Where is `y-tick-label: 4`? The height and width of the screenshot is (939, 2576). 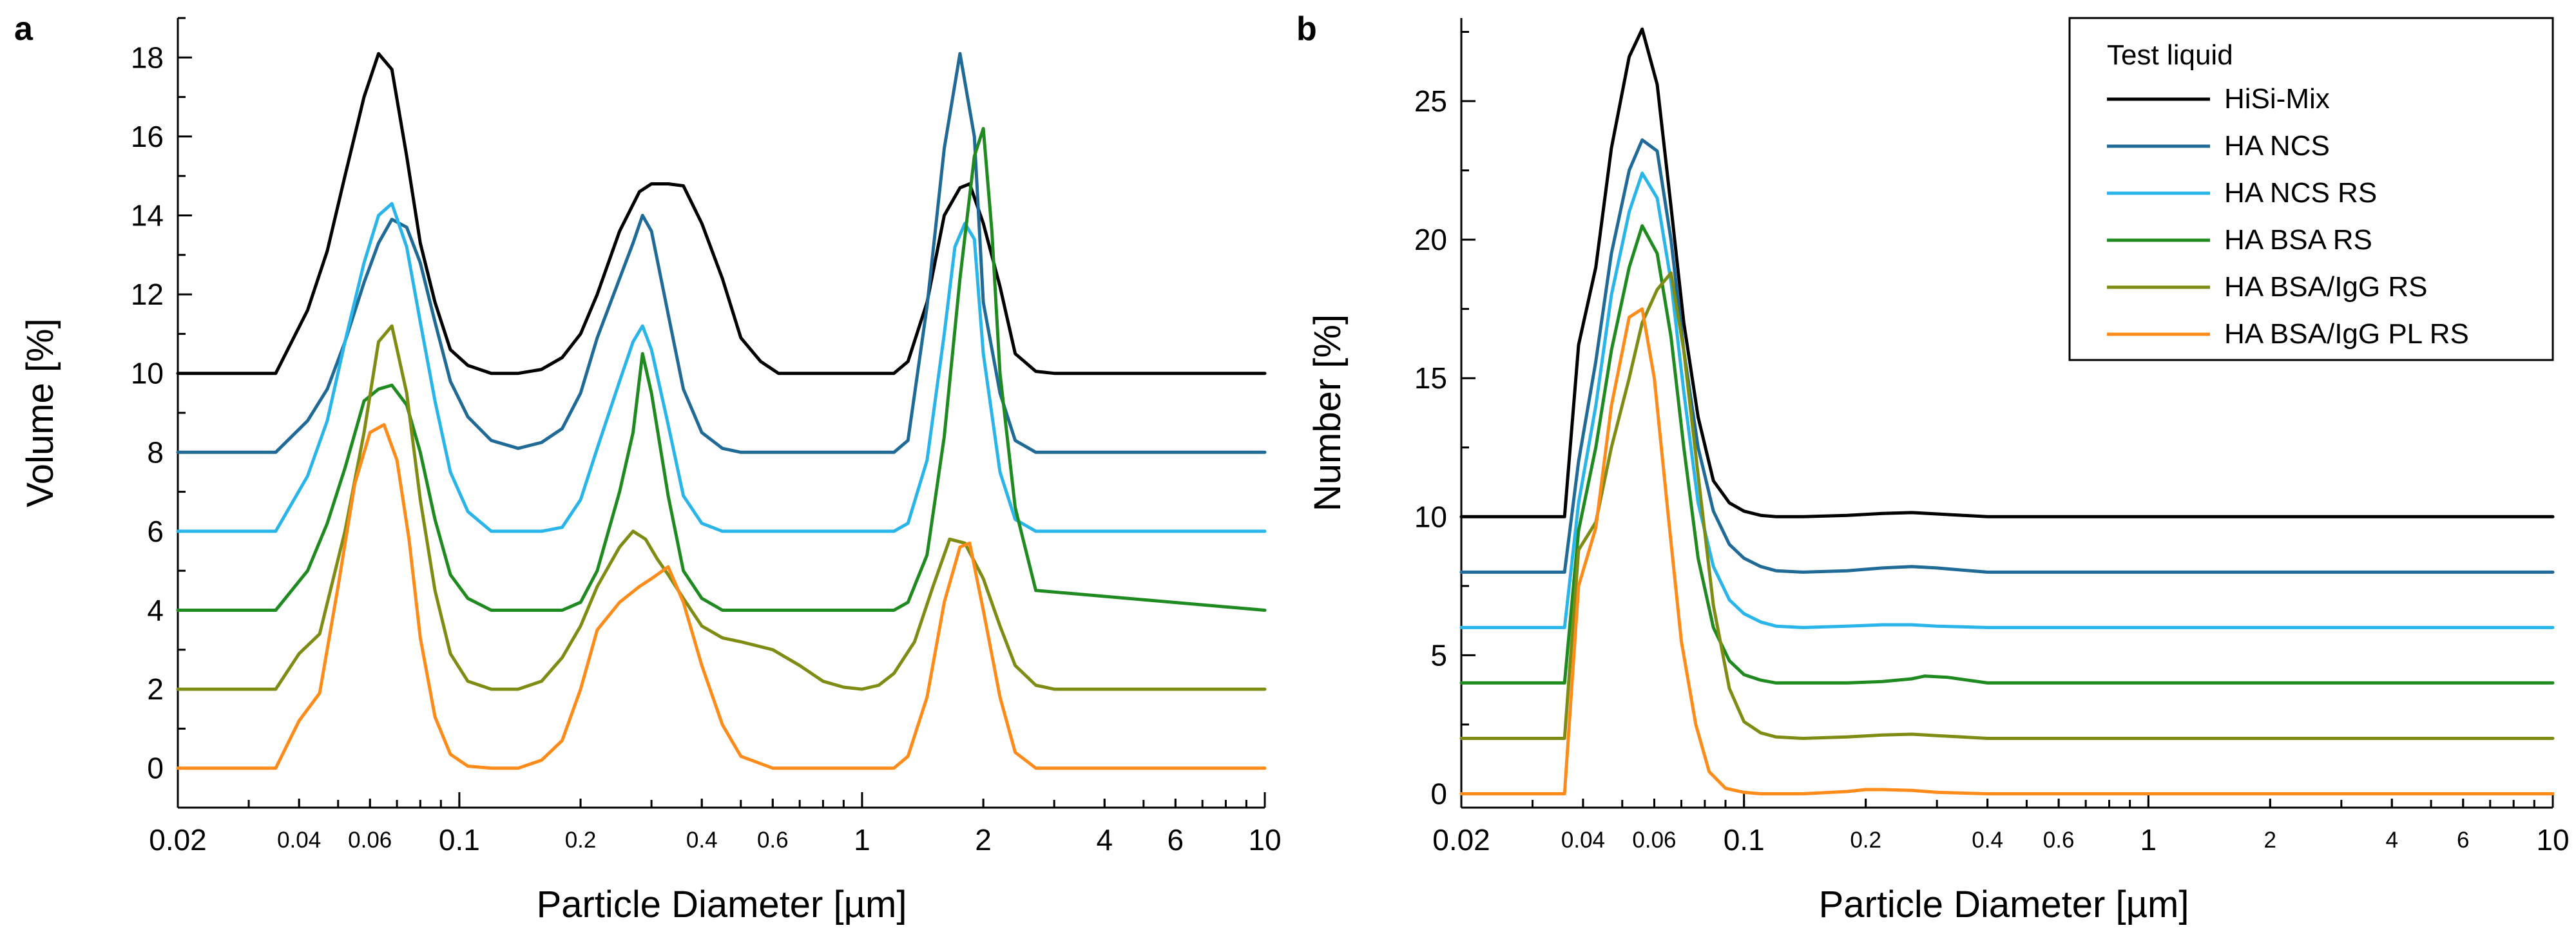 y-tick-label: 4 is located at coordinates (155, 610).